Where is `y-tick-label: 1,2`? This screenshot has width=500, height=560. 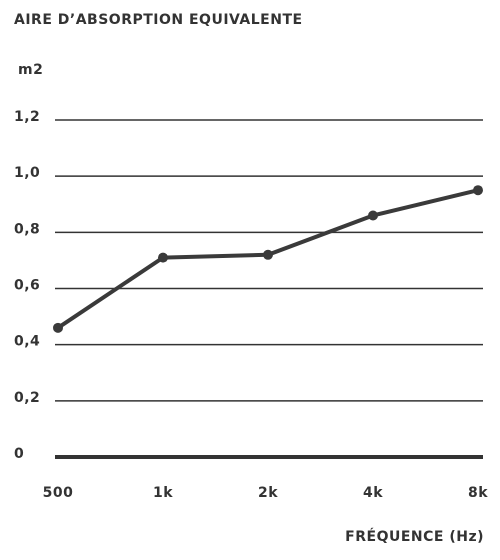
y-tick-label: 1,2 is located at coordinates (27, 117).